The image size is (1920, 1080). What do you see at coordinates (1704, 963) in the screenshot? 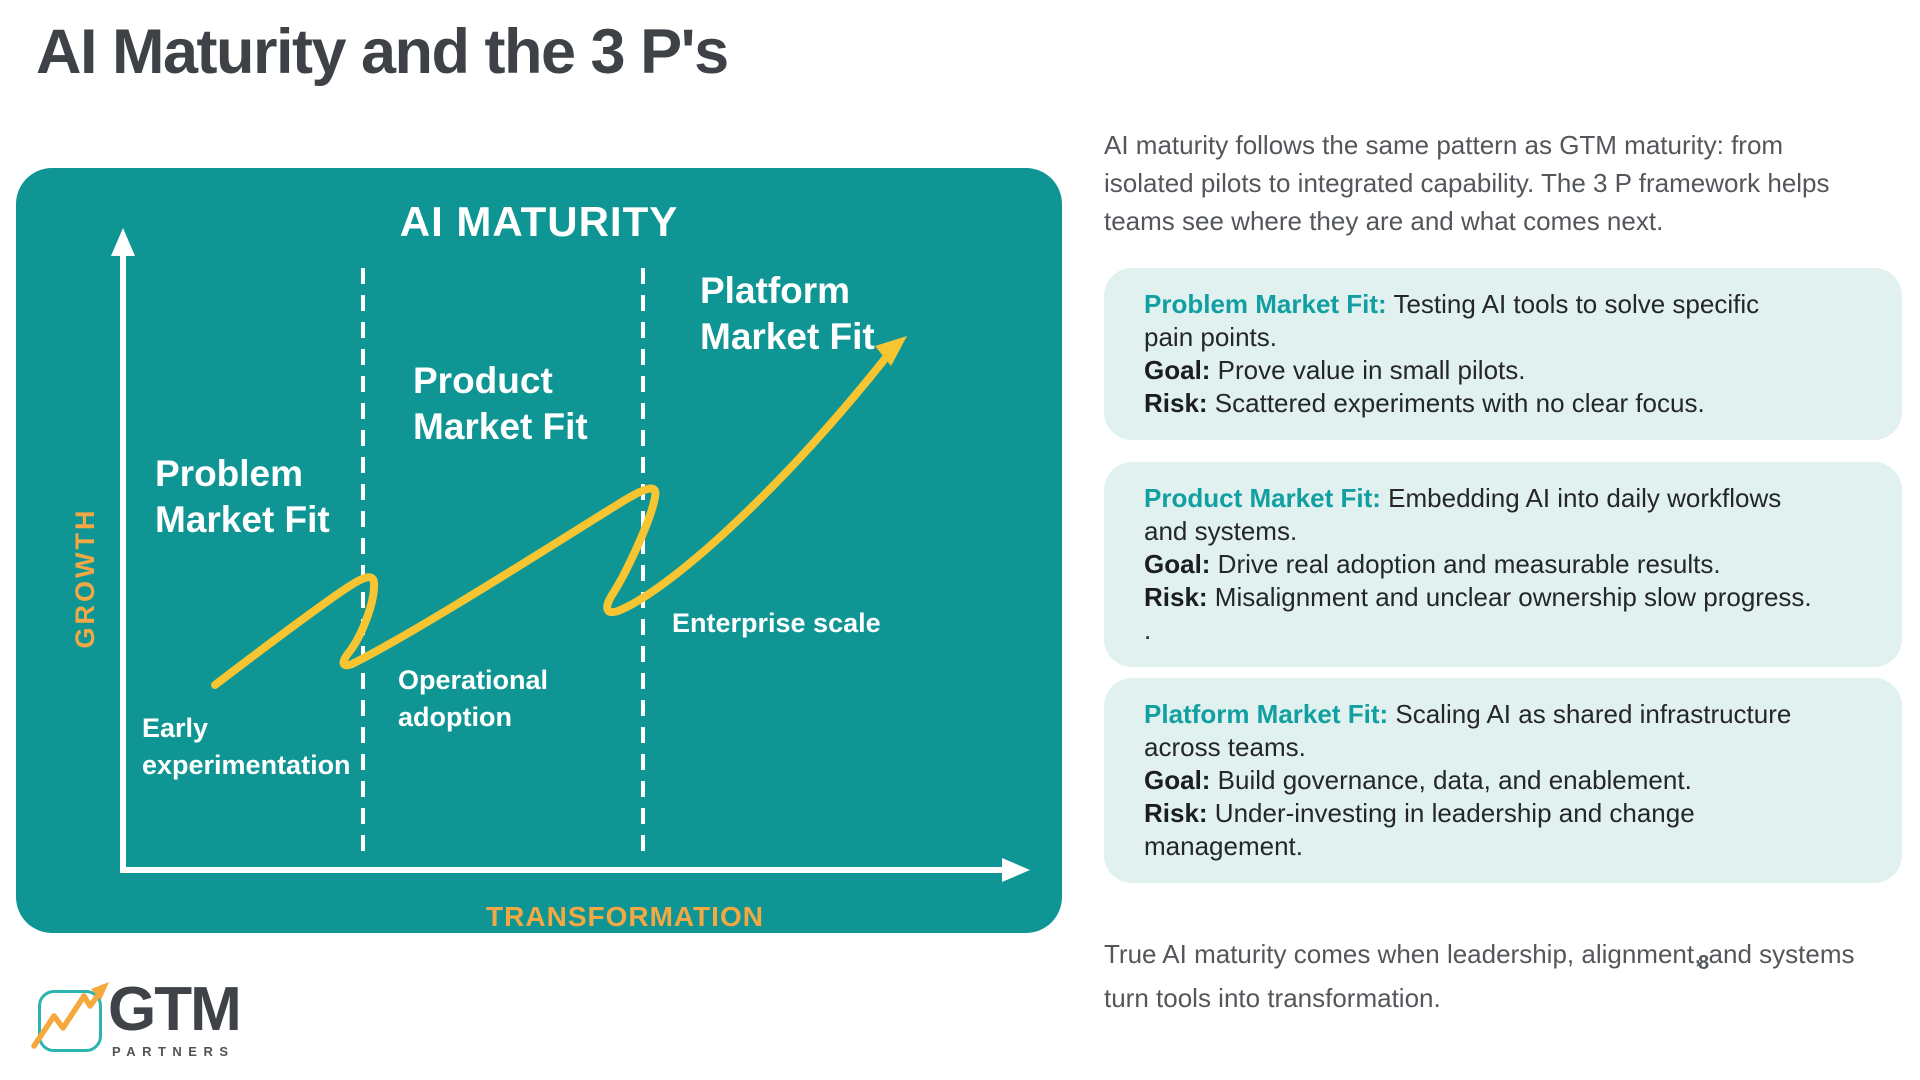
I see `page-number: 8` at bounding box center [1704, 963].